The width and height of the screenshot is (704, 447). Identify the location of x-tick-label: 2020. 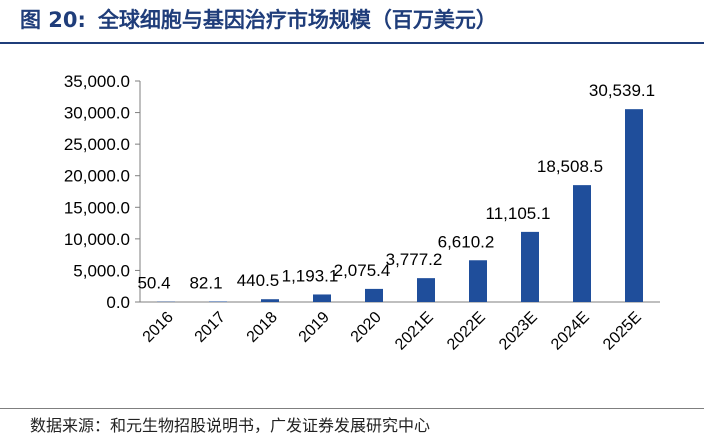
(366, 327).